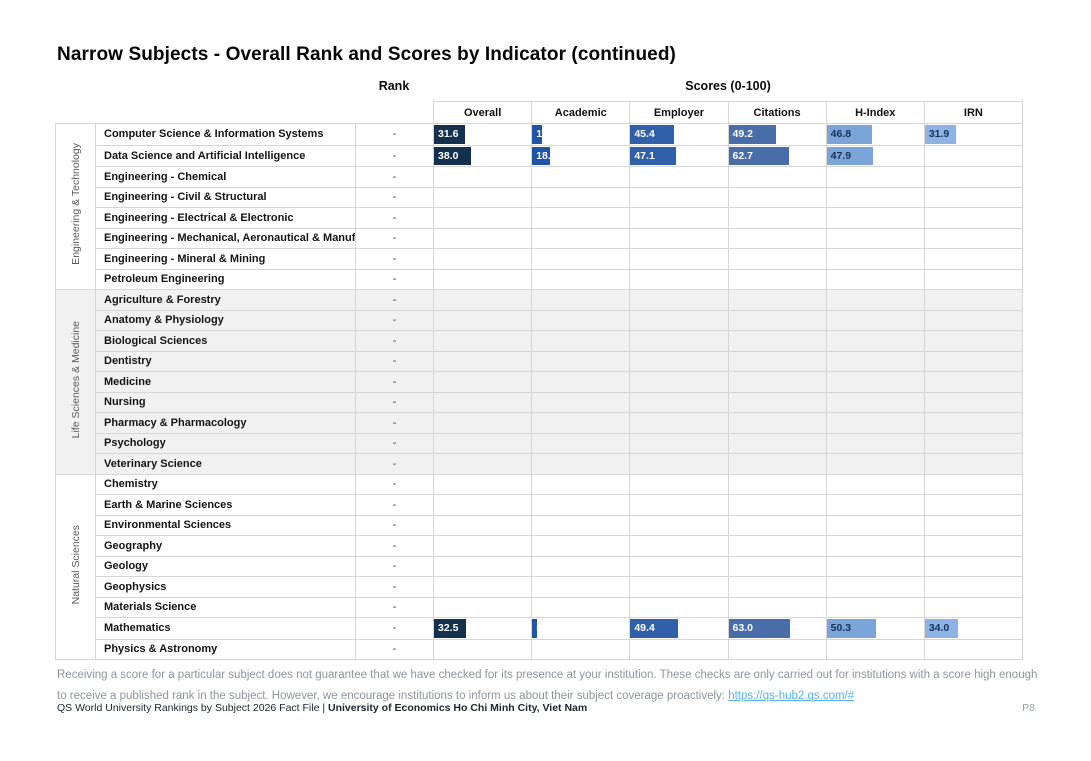 Image resolution: width=1091 pixels, height=761 pixels. Describe the element at coordinates (225, 134) in the screenshot. I see `subject-cell: Computer Science & Information Systems` at that location.